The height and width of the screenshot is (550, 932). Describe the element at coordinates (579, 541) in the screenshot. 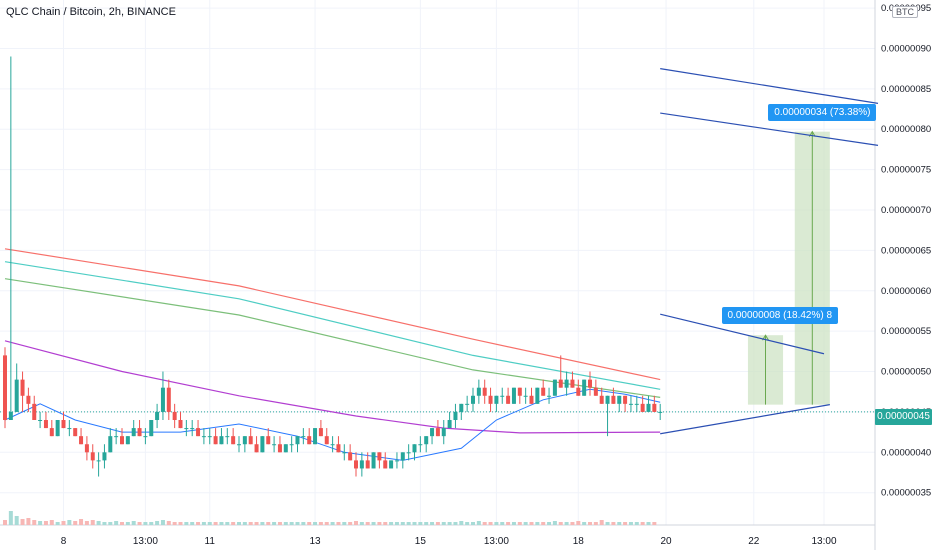

I see `x-tick-label: 18` at that location.